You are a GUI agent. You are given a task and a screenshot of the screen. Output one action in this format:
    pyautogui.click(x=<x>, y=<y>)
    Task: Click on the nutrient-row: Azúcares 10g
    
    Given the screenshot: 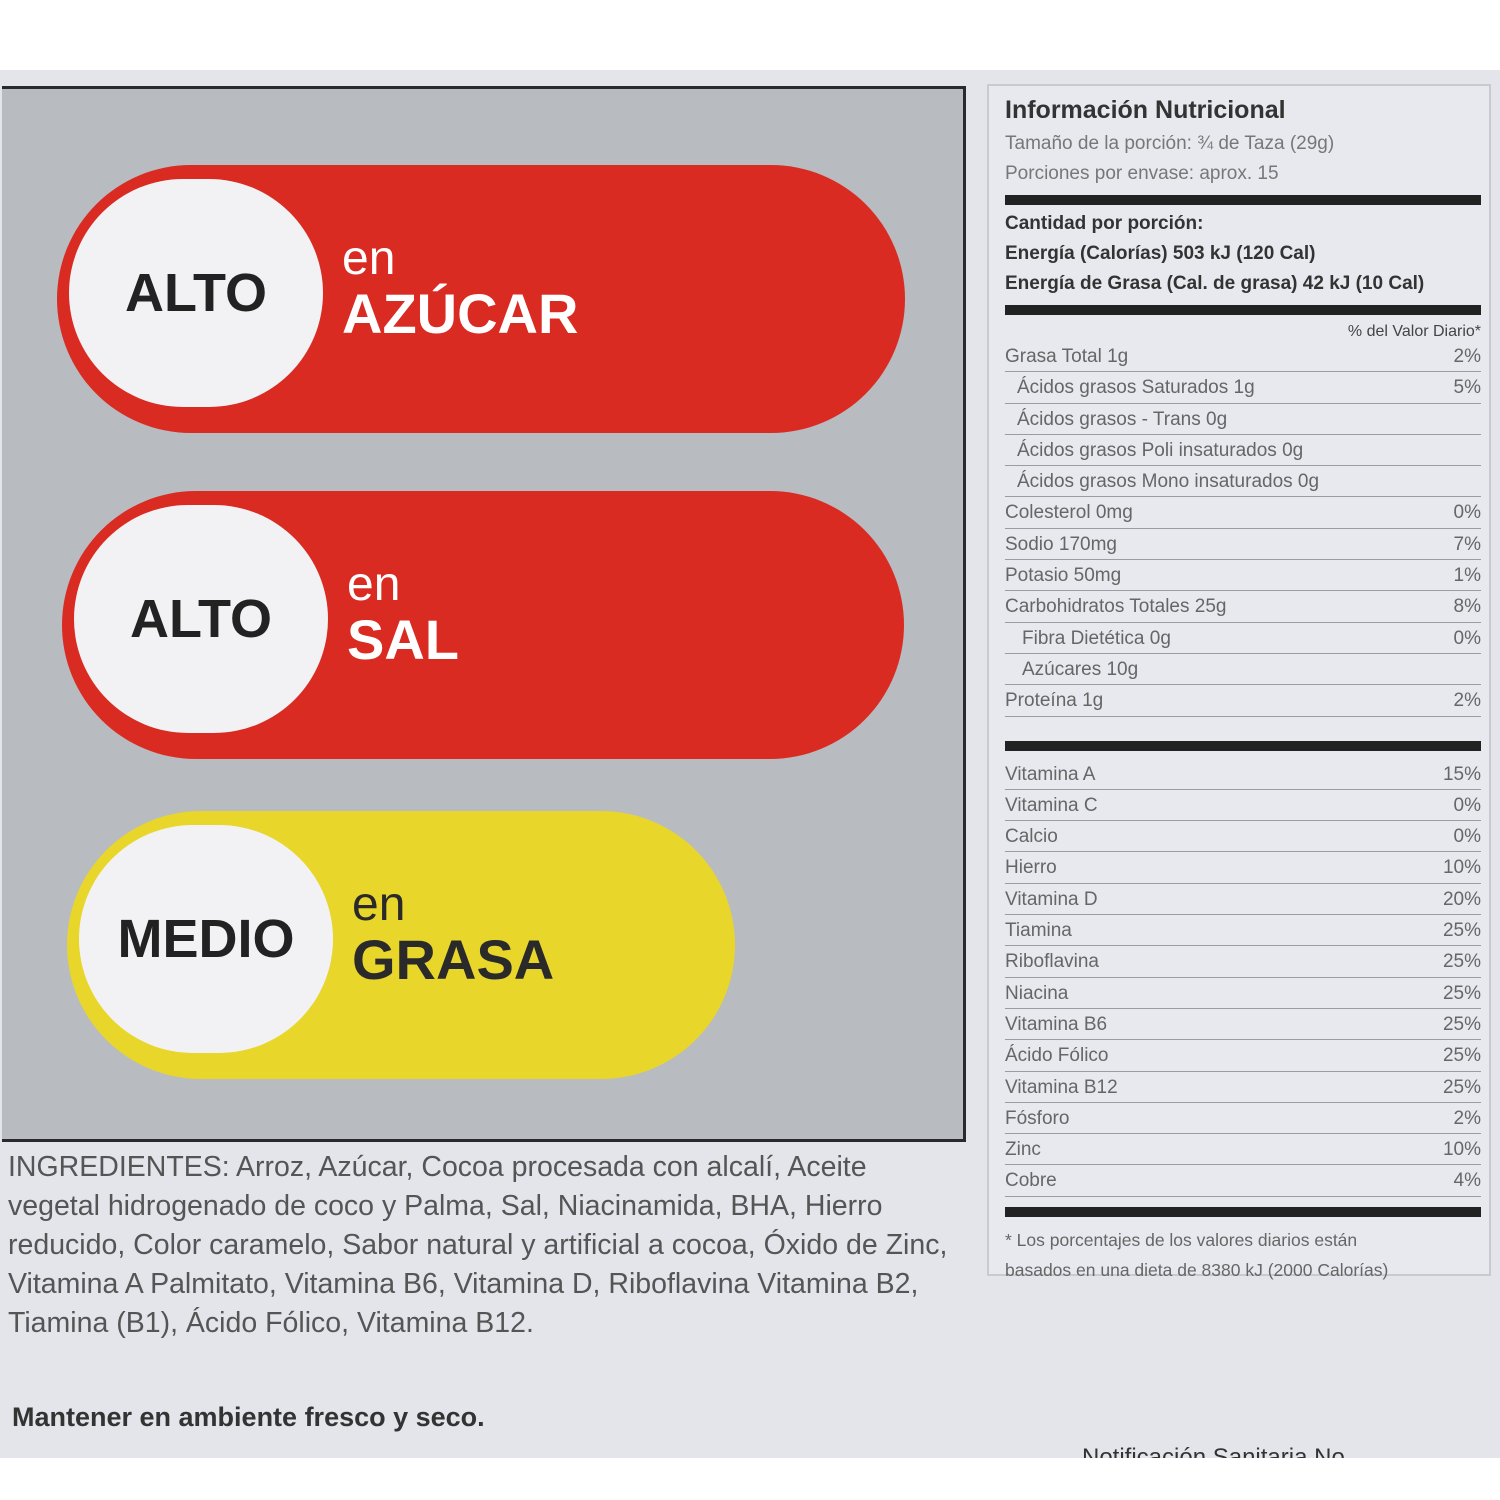 What is the action you would take?
    pyautogui.click(x=1243, y=670)
    